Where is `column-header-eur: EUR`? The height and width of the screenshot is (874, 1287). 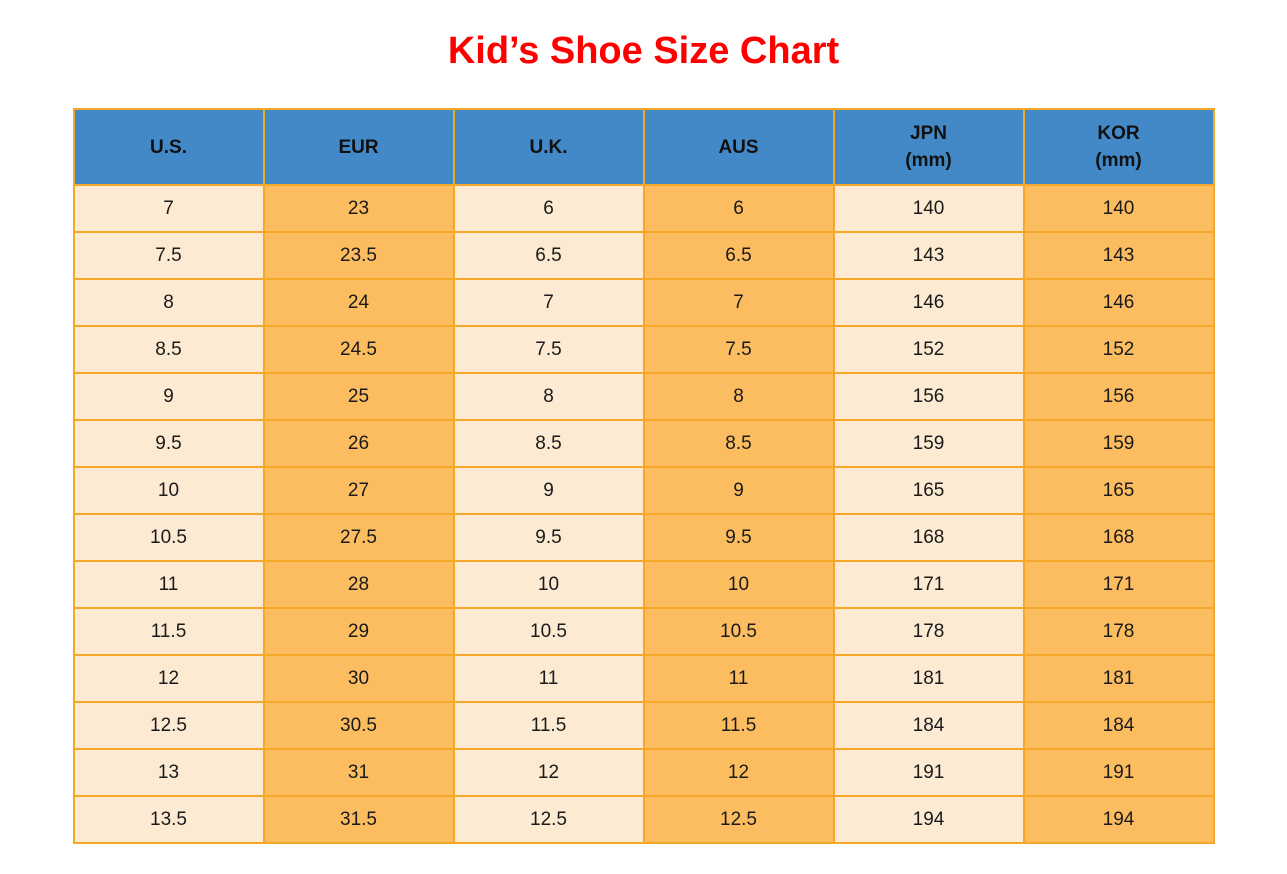
column-header-eur: EUR is located at coordinates (358, 147).